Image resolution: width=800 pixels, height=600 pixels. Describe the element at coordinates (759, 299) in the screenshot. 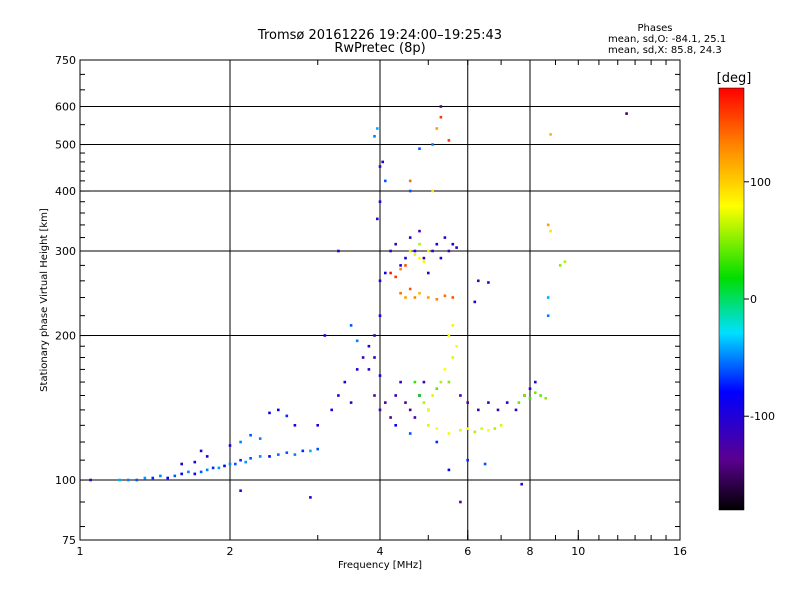

I see `colorbar-ticks: 100 0 -100` at that location.